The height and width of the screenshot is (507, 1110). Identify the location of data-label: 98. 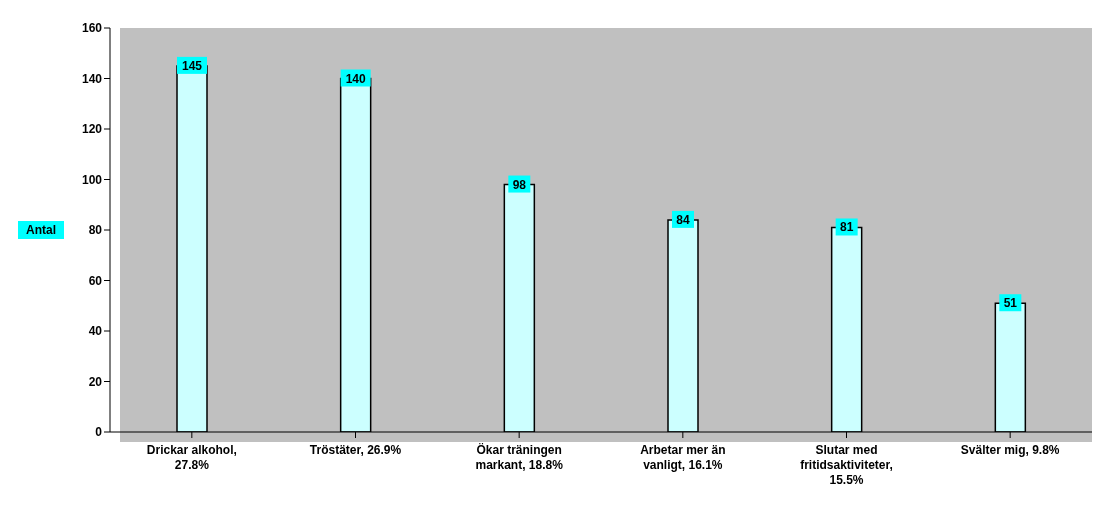
(519, 184).